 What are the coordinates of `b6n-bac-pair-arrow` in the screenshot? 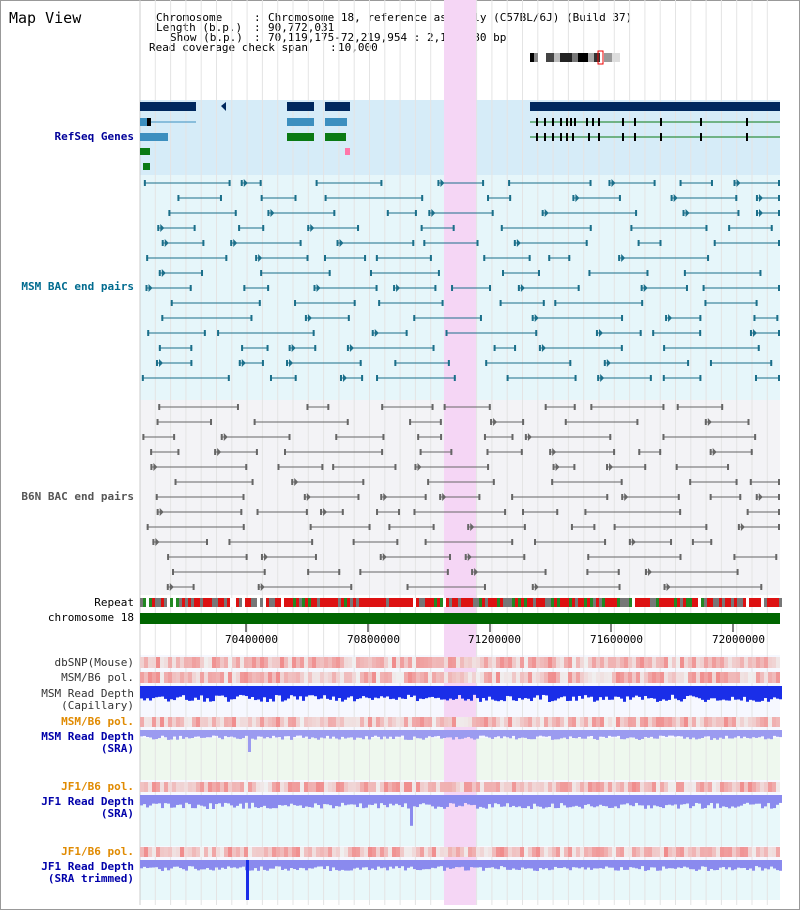 It's located at (611, 467).